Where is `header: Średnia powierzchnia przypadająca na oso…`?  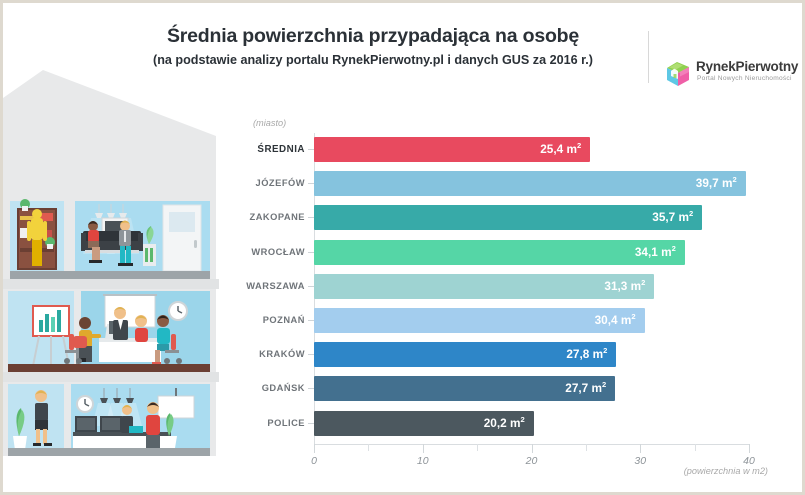 header: Średnia powierzchnia przypadająca na oso… is located at coordinates (402, 56).